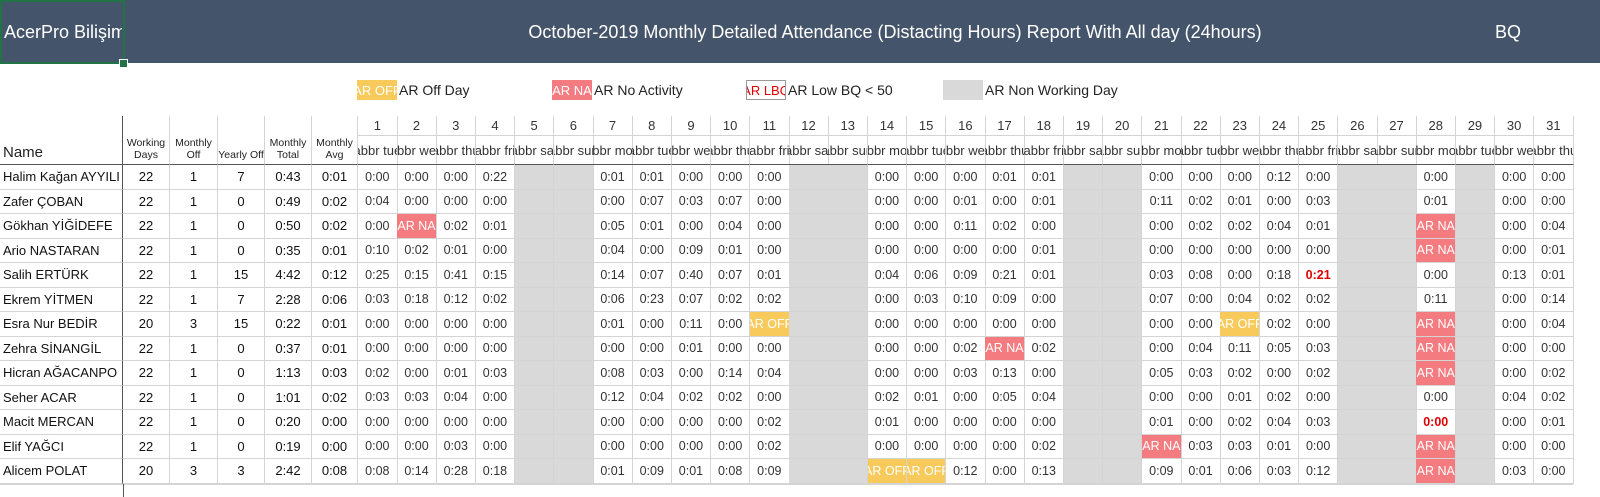 Image resolution: width=1600 pixels, height=497 pixels. Describe the element at coordinates (652, 126) in the screenshot. I see `day-number: 8` at that location.